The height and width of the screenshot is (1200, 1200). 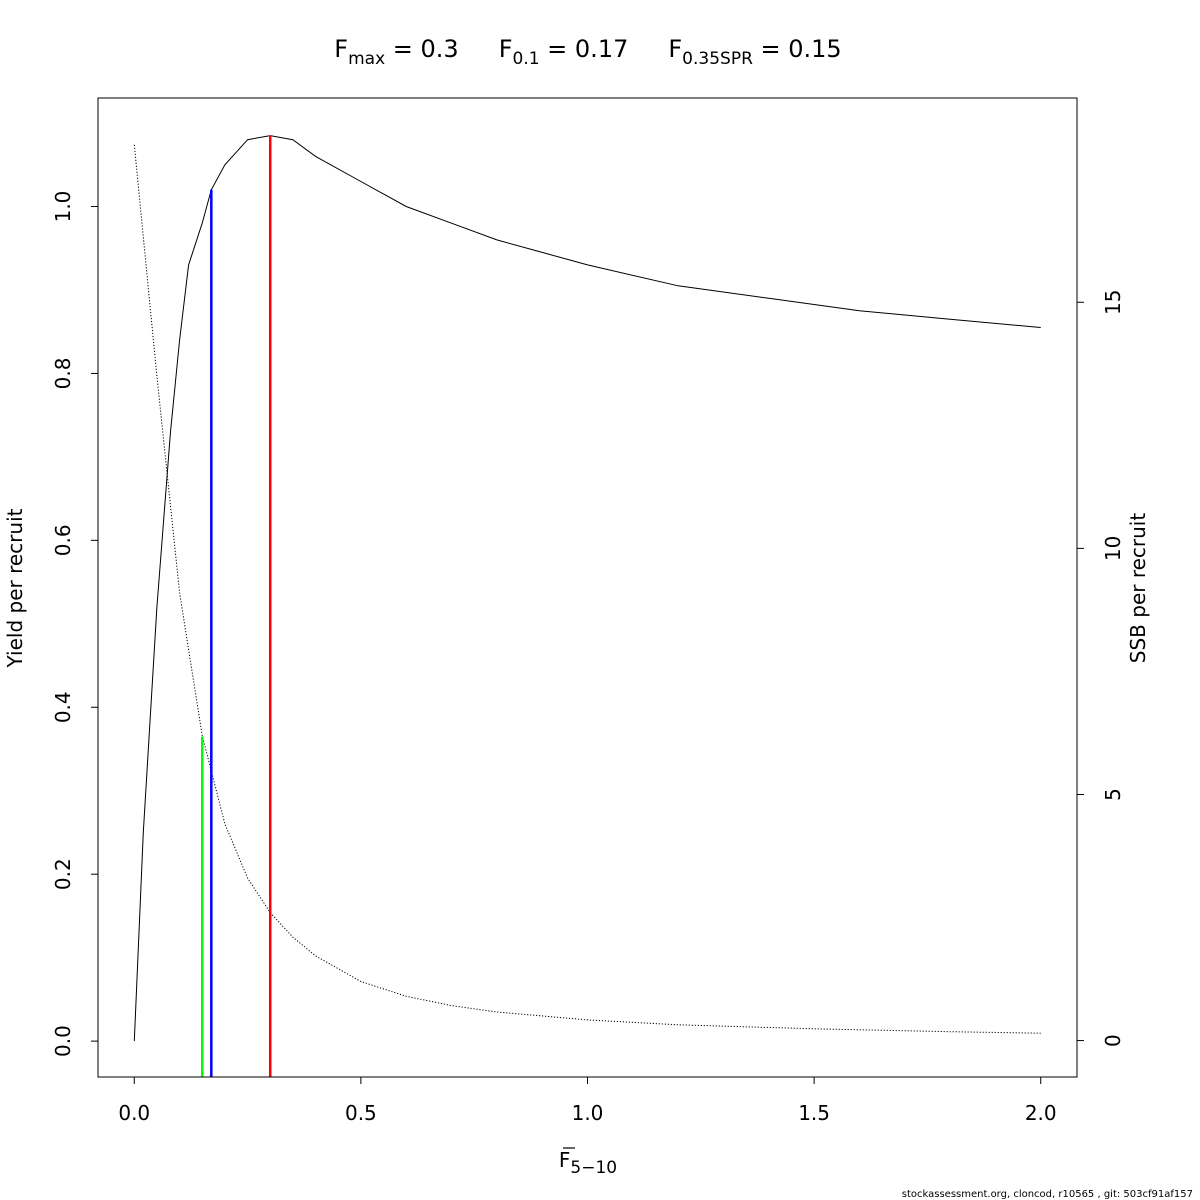 What do you see at coordinates (15, 588) in the screenshot?
I see `y-axis-title: Yield per recruit` at bounding box center [15, 588].